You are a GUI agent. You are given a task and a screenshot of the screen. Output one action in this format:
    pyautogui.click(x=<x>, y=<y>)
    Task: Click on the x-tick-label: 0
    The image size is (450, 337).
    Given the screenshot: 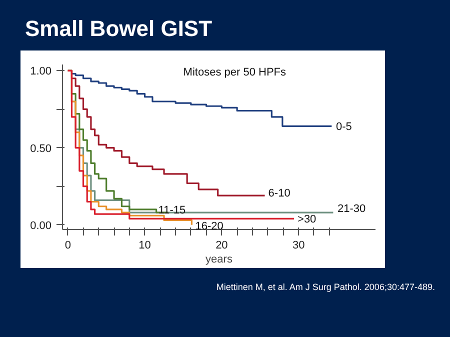 What is the action you would take?
    pyautogui.click(x=67, y=246)
    